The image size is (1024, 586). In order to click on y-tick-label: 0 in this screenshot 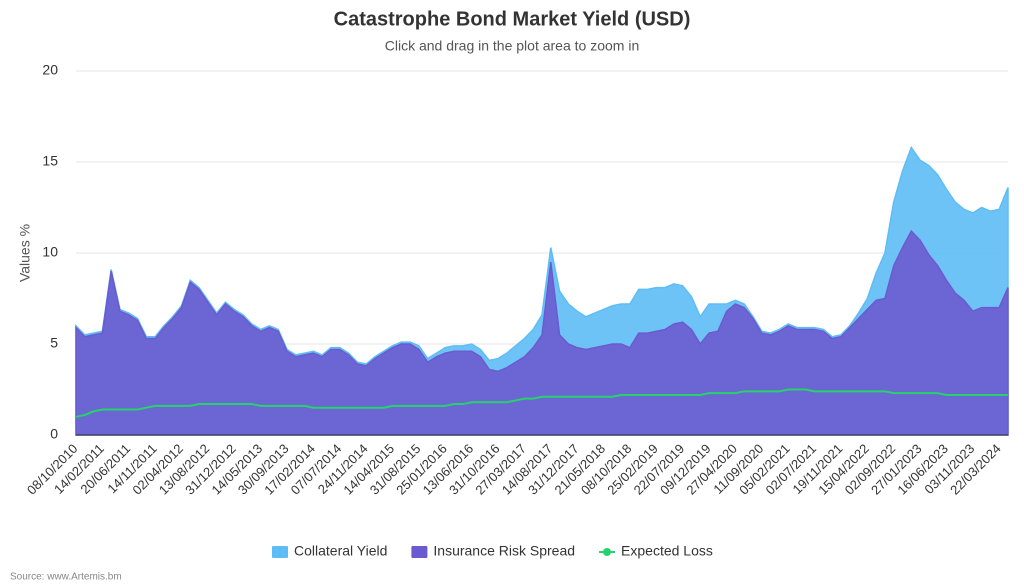, I will do `click(54, 434)`.